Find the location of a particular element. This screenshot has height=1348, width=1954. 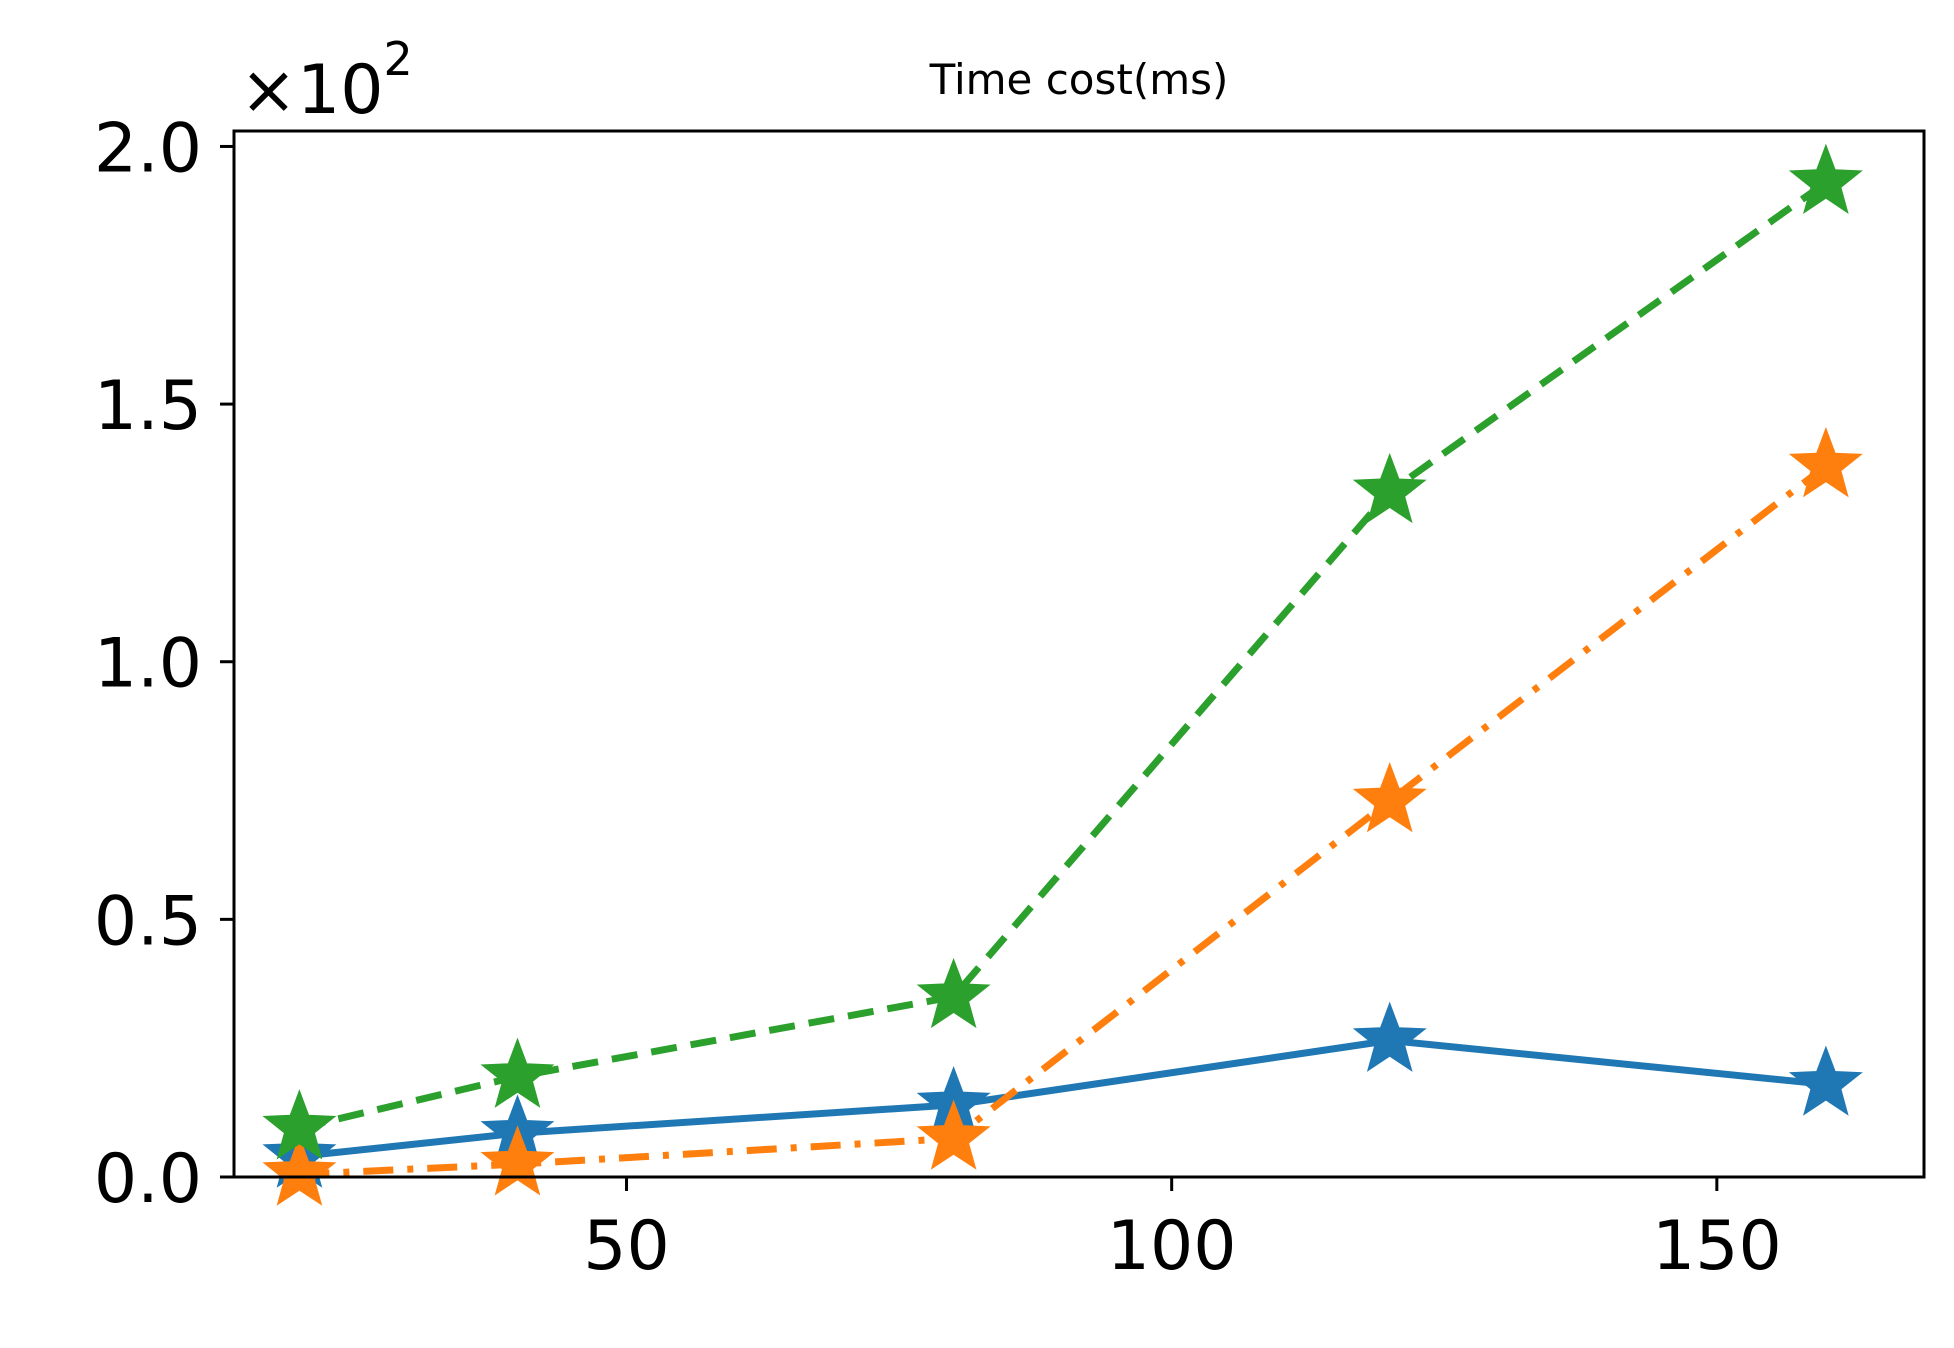

y-tick-label: 1.5 is located at coordinates (148, 406).